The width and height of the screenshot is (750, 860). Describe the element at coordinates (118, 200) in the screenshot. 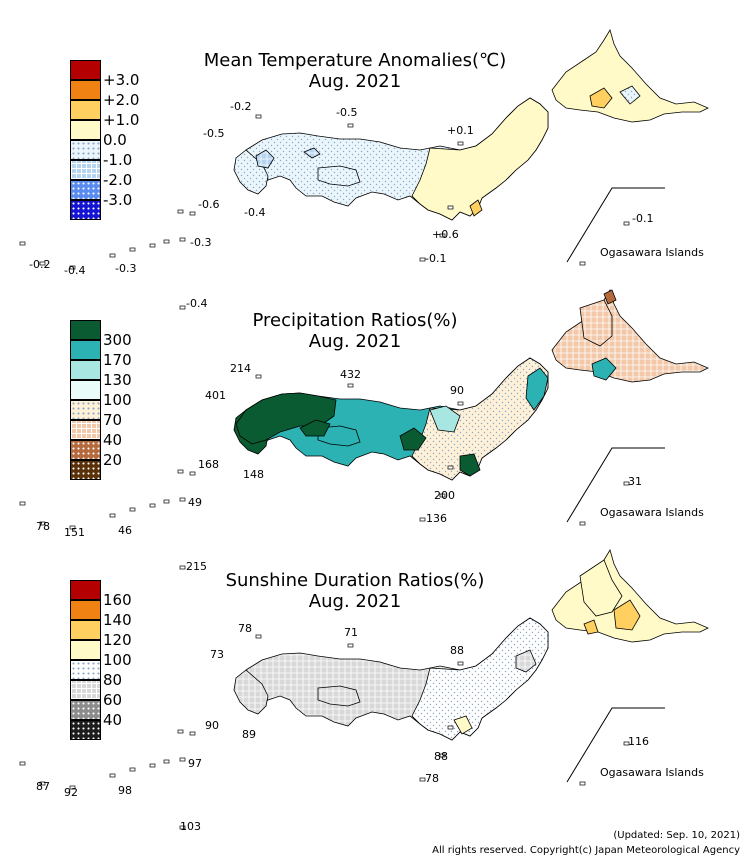

I see `legend-label: -3.0` at that location.